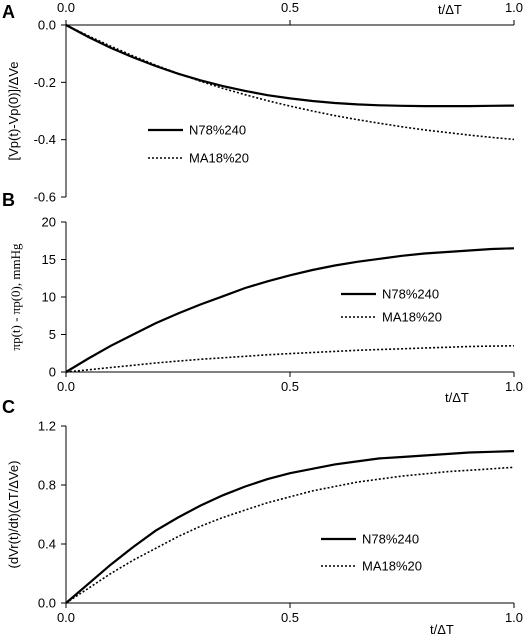 The image size is (526, 637). Describe the element at coordinates (8, 12) in the screenshot. I see `panel-letter: A` at that location.